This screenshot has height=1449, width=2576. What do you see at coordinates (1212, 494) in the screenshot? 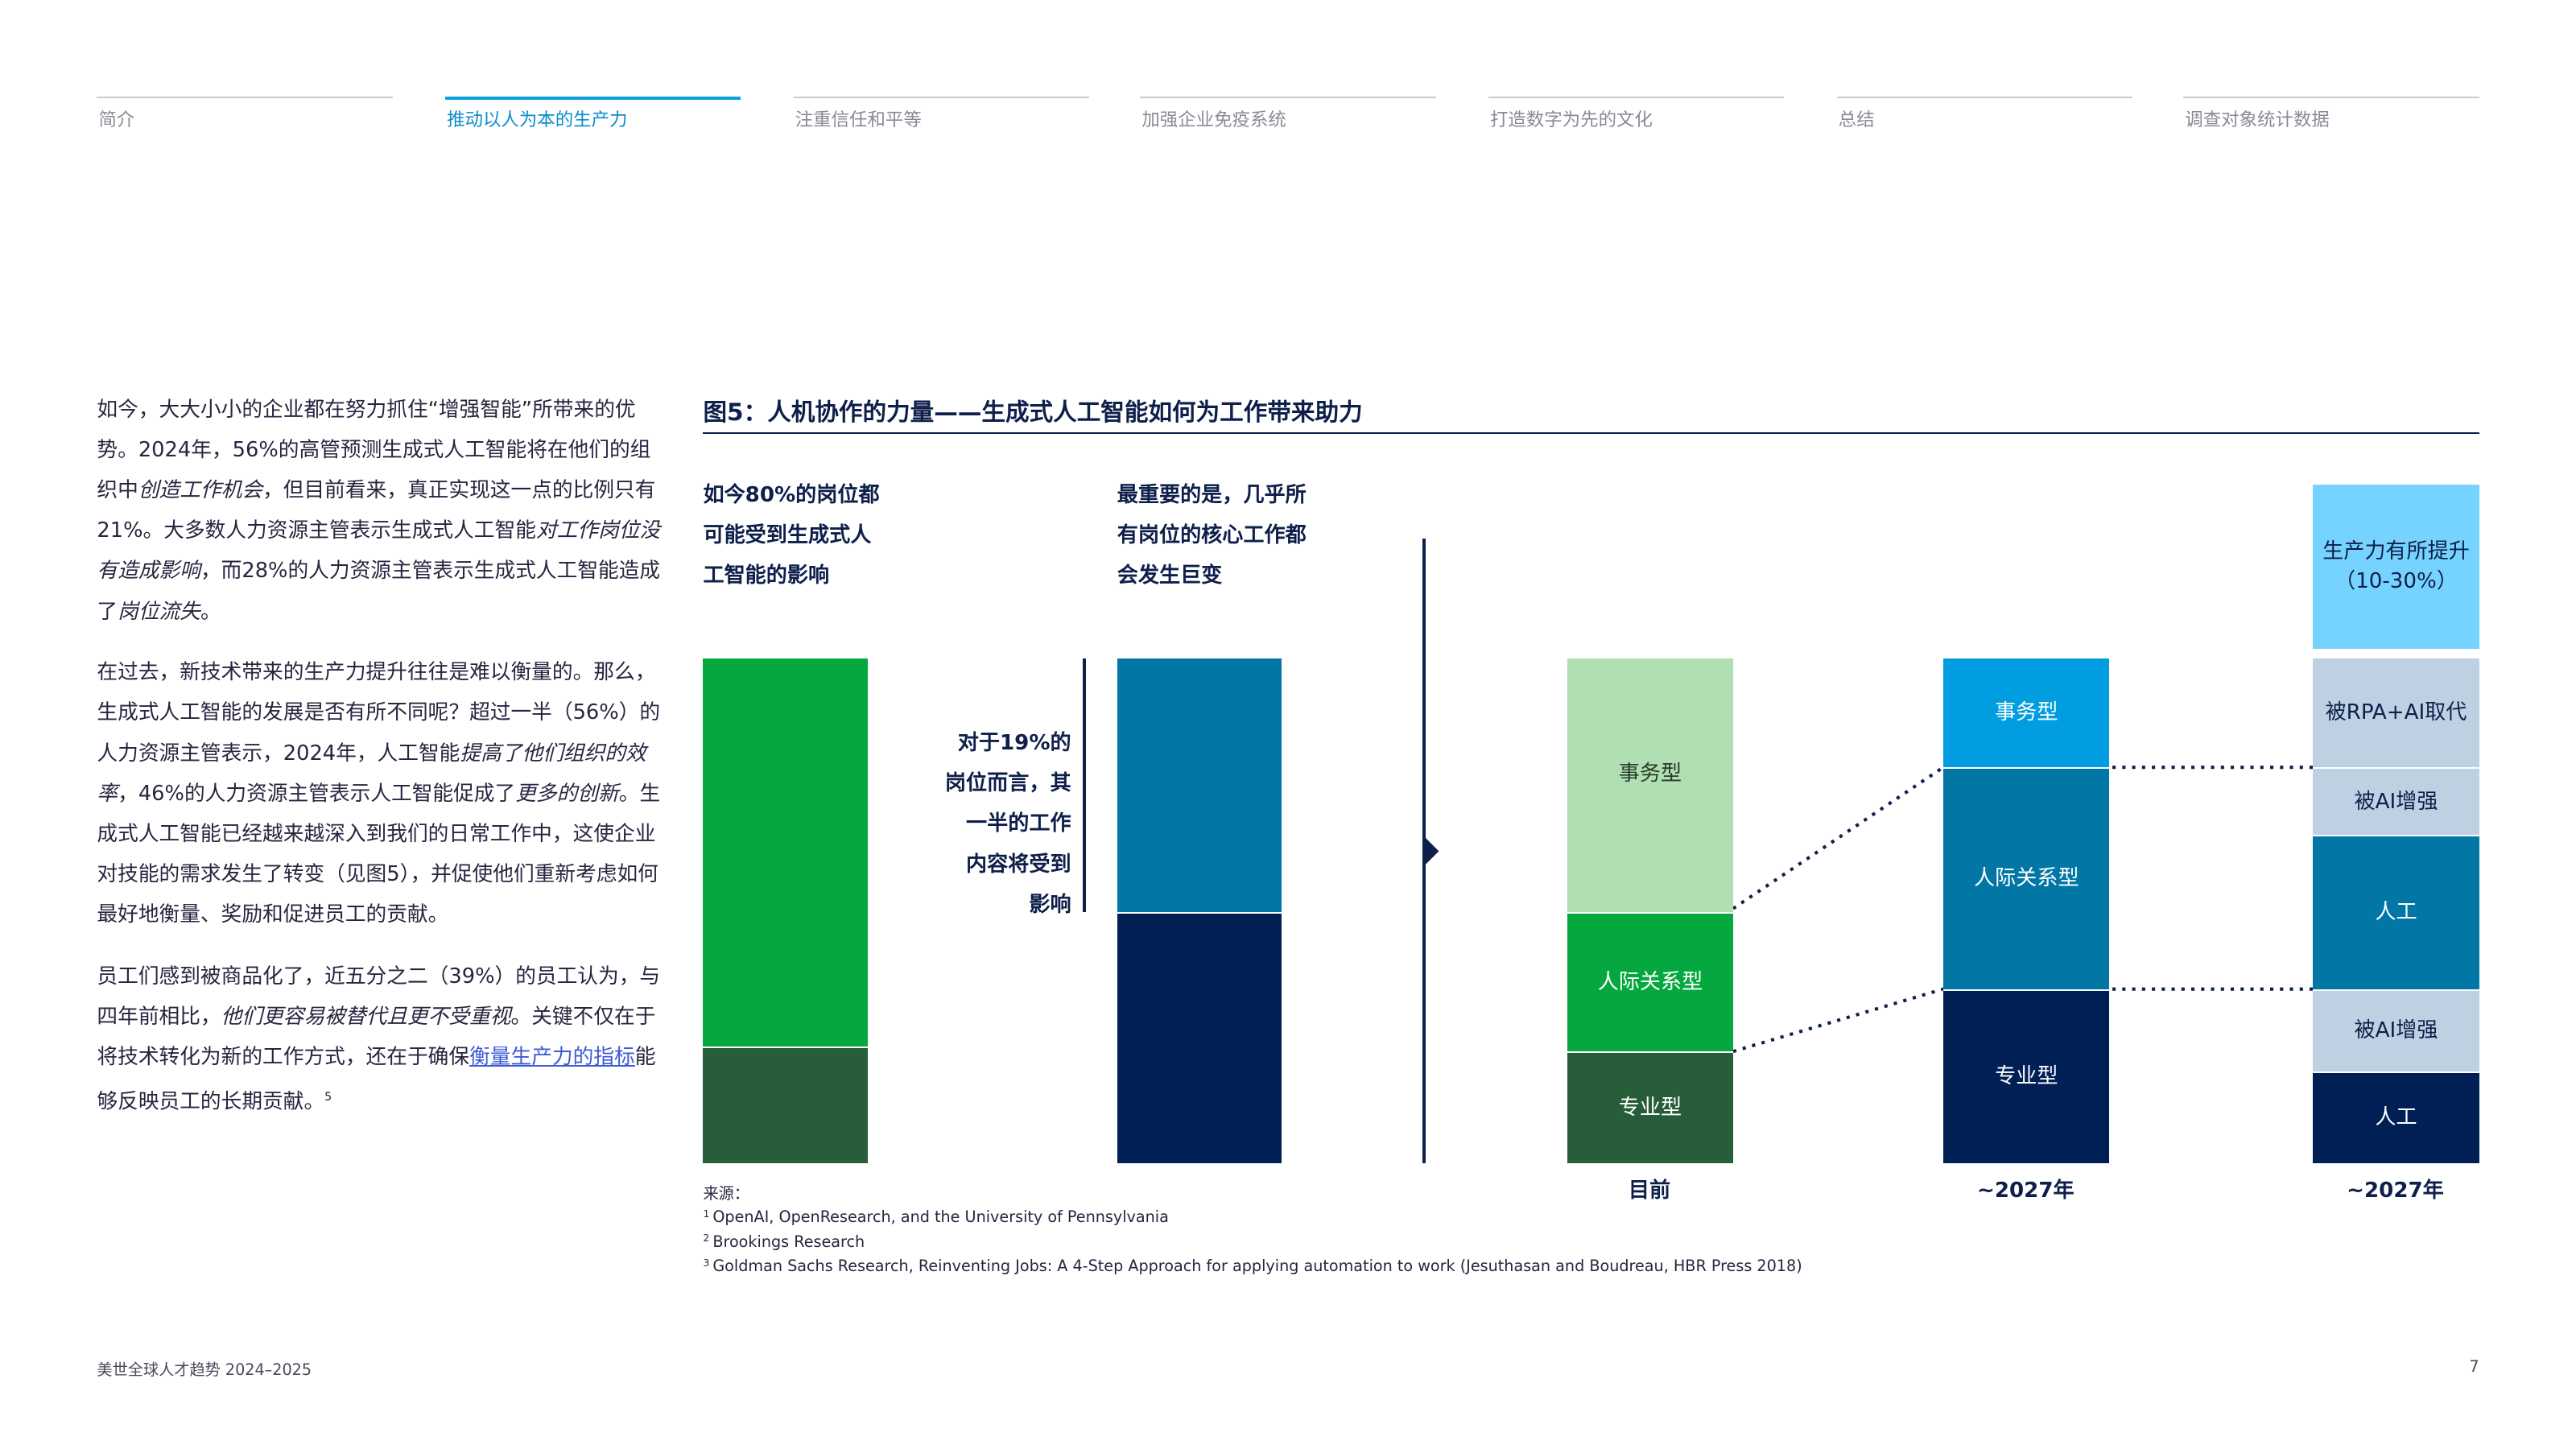
I see `note-line: 最重要的是，几乎所` at bounding box center [1212, 494].